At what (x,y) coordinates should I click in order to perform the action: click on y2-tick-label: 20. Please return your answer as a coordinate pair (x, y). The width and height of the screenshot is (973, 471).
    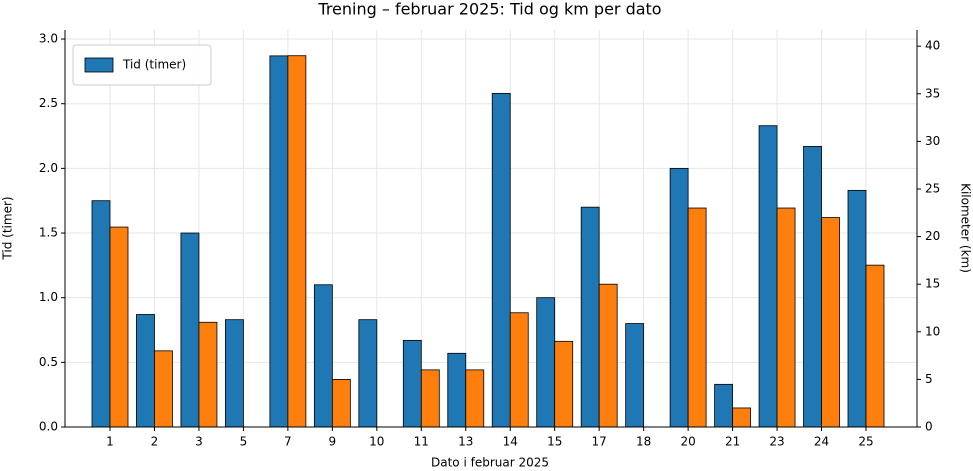
    Looking at the image, I should click on (932, 236).